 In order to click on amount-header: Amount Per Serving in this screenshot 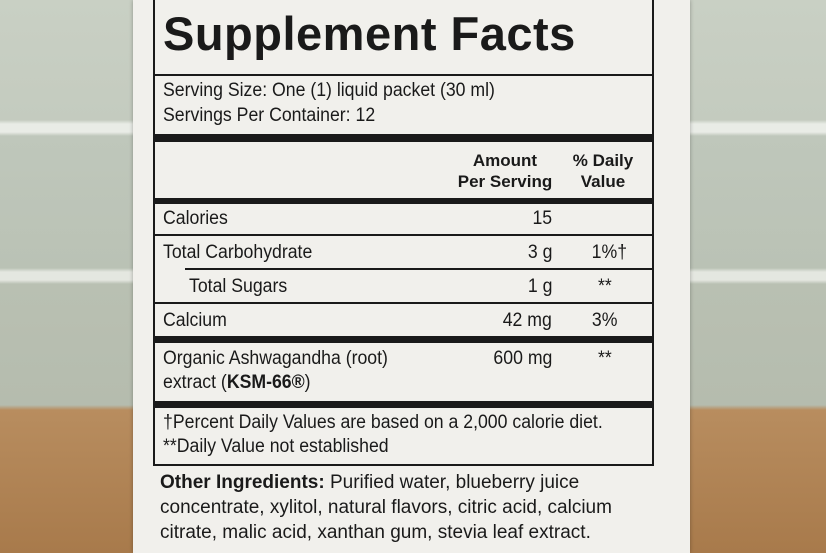, I will do `click(505, 171)`.